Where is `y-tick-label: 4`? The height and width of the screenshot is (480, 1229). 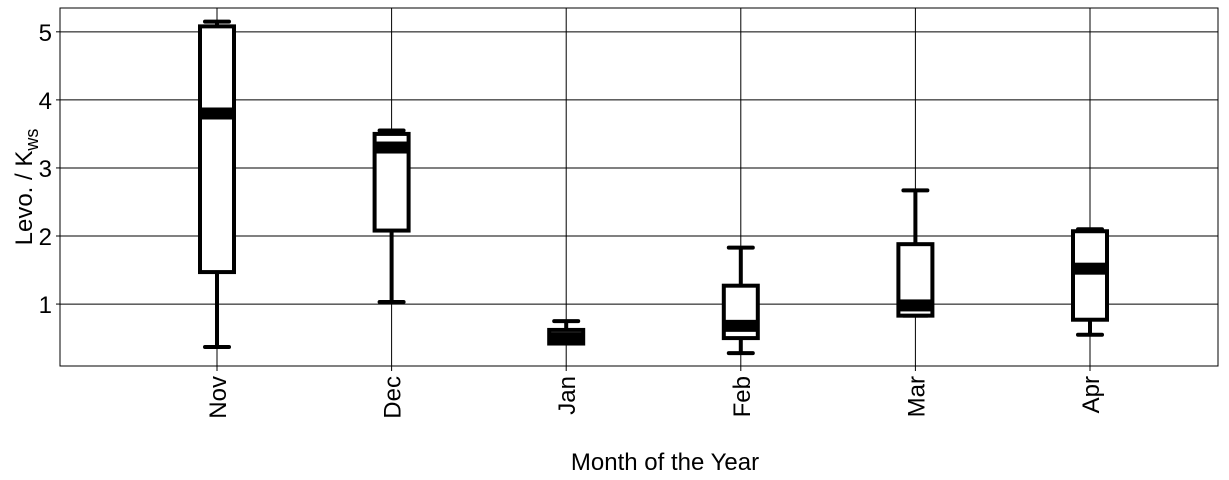
y-tick-label: 4 is located at coordinates (45, 101).